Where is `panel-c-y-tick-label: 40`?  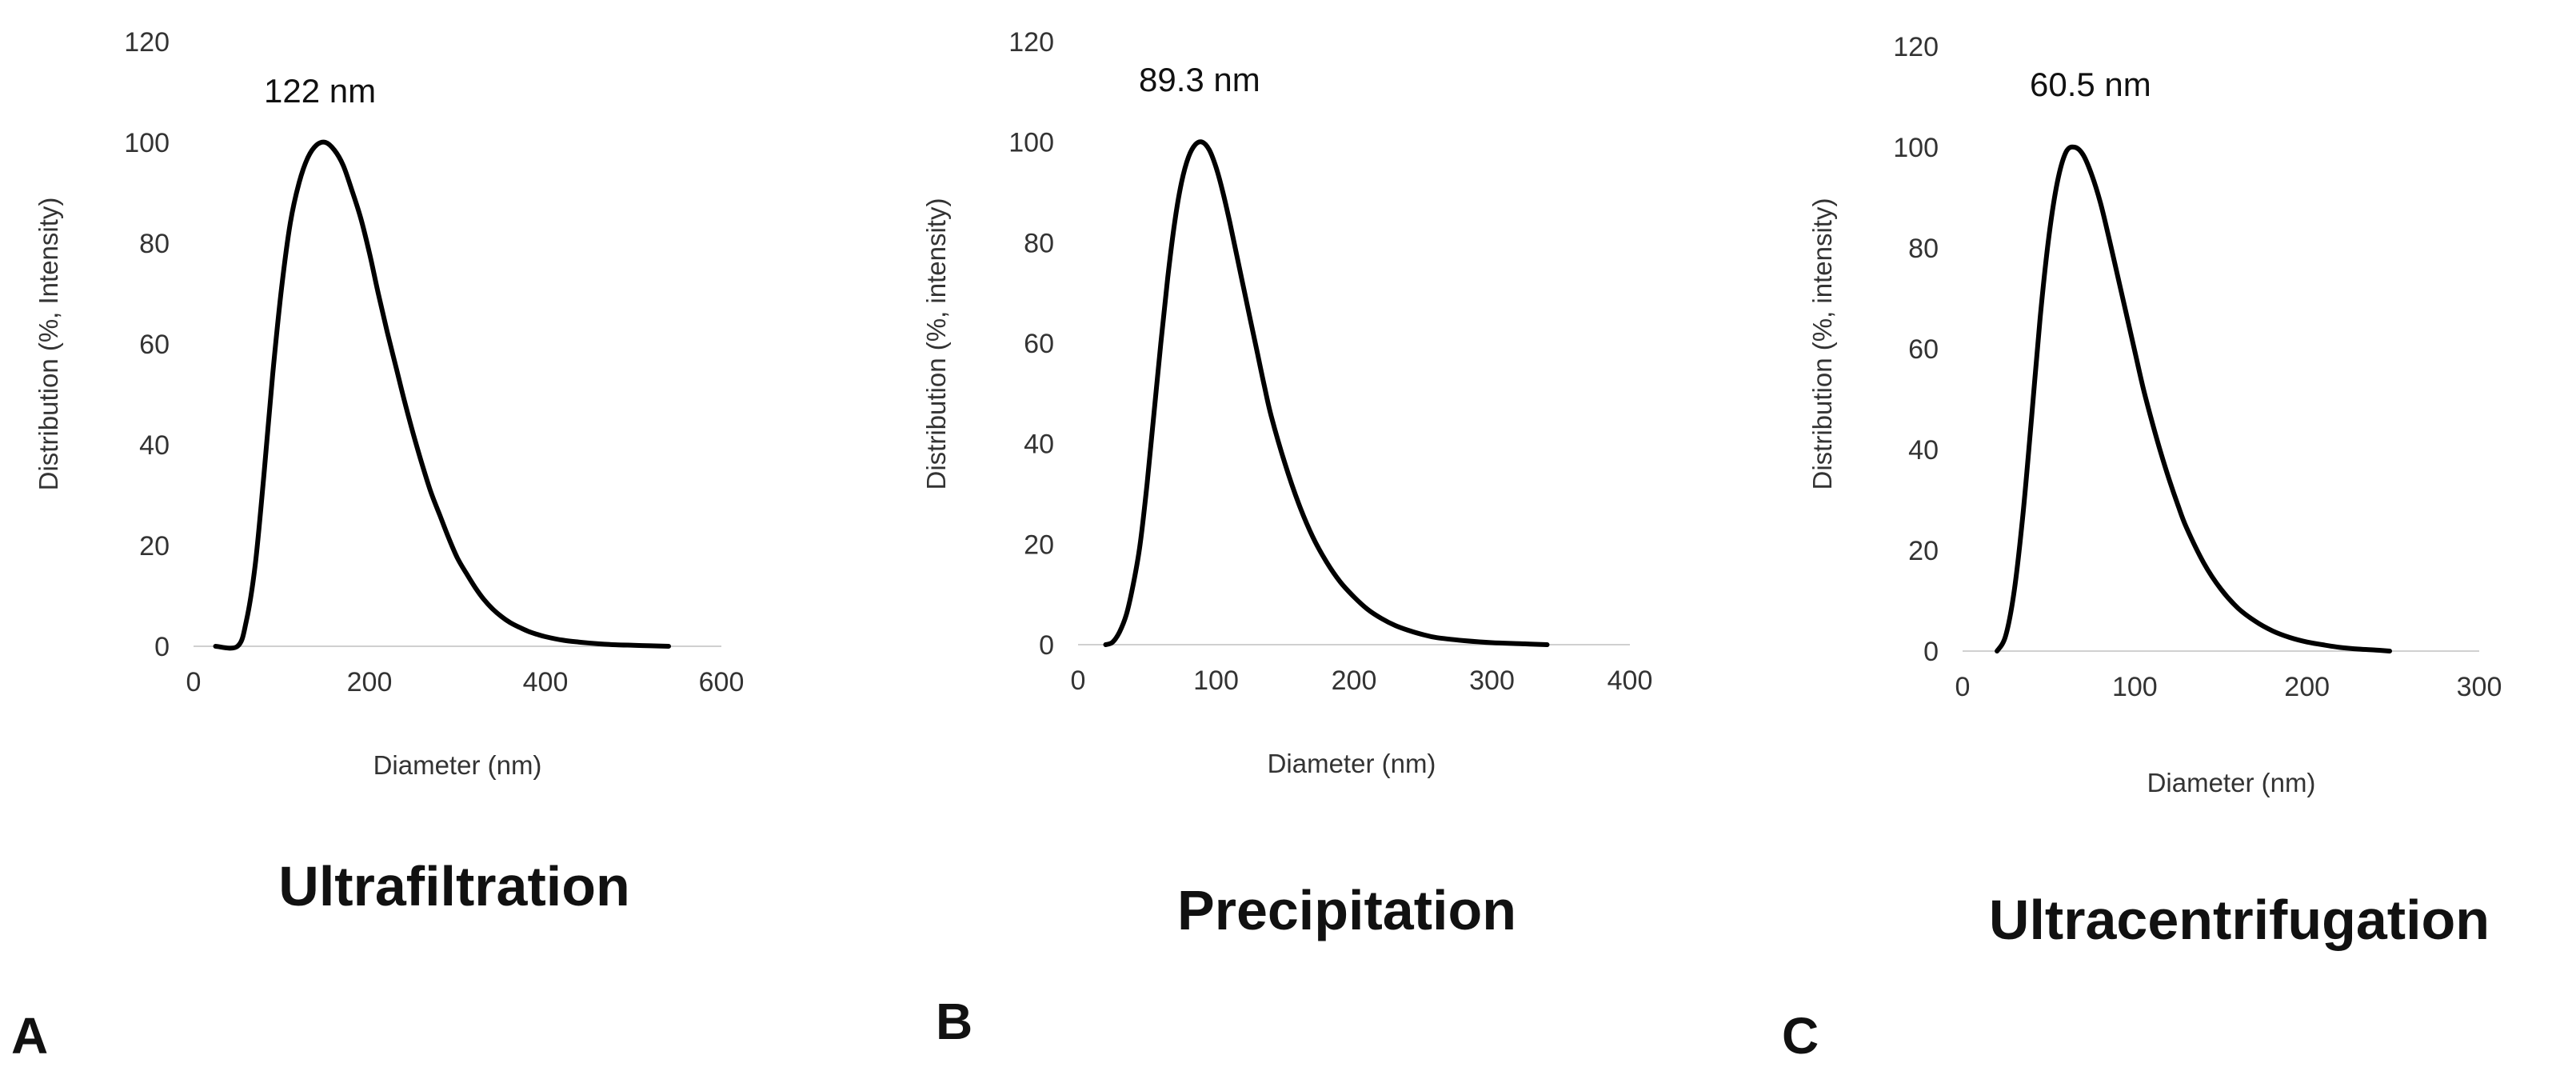 panel-c-y-tick-label: 40 is located at coordinates (1924, 451).